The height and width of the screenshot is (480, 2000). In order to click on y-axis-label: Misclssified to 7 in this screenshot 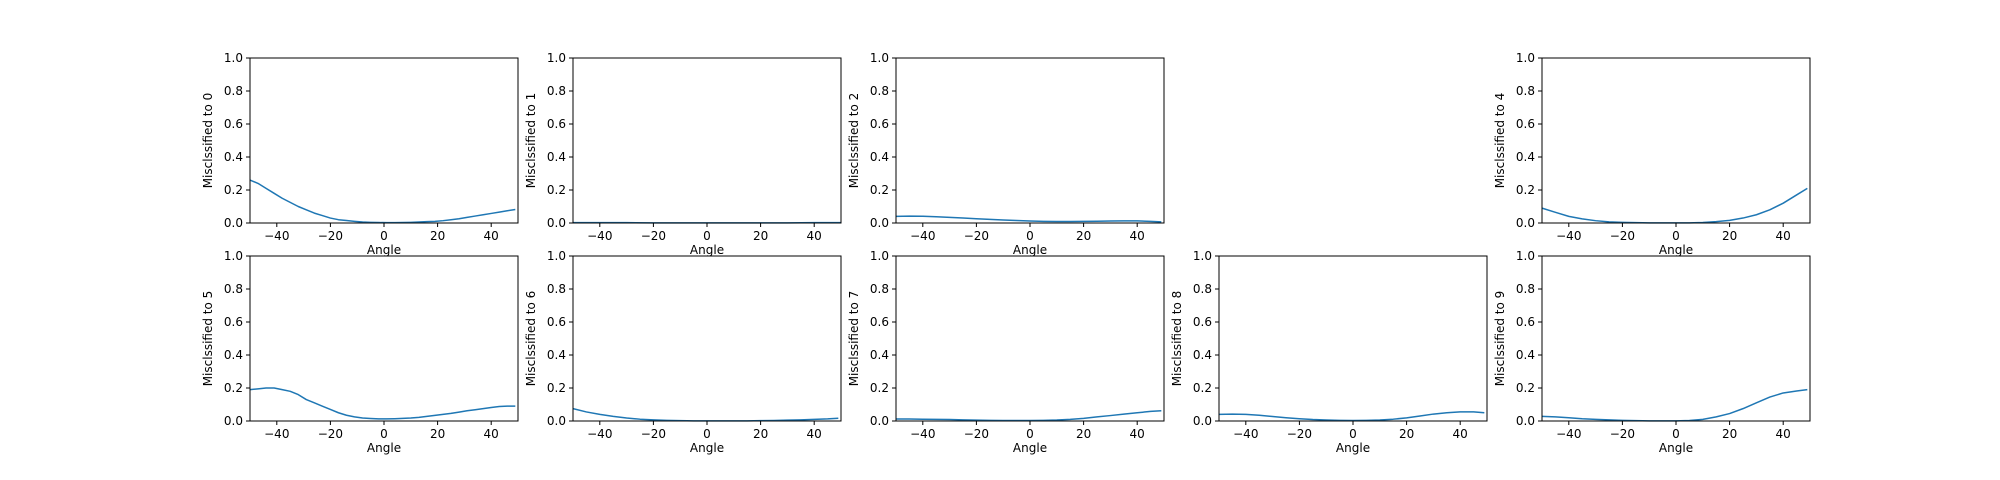, I will do `click(854, 339)`.